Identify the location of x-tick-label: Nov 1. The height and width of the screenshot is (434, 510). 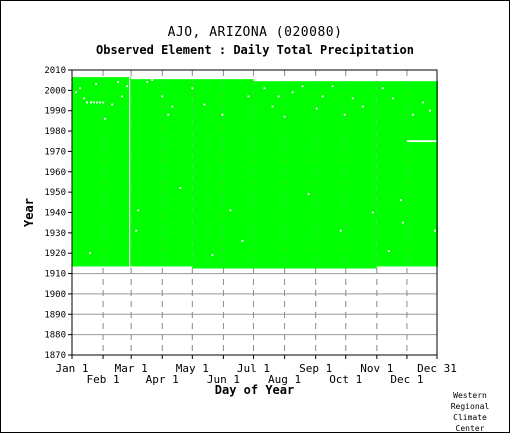
(376, 368).